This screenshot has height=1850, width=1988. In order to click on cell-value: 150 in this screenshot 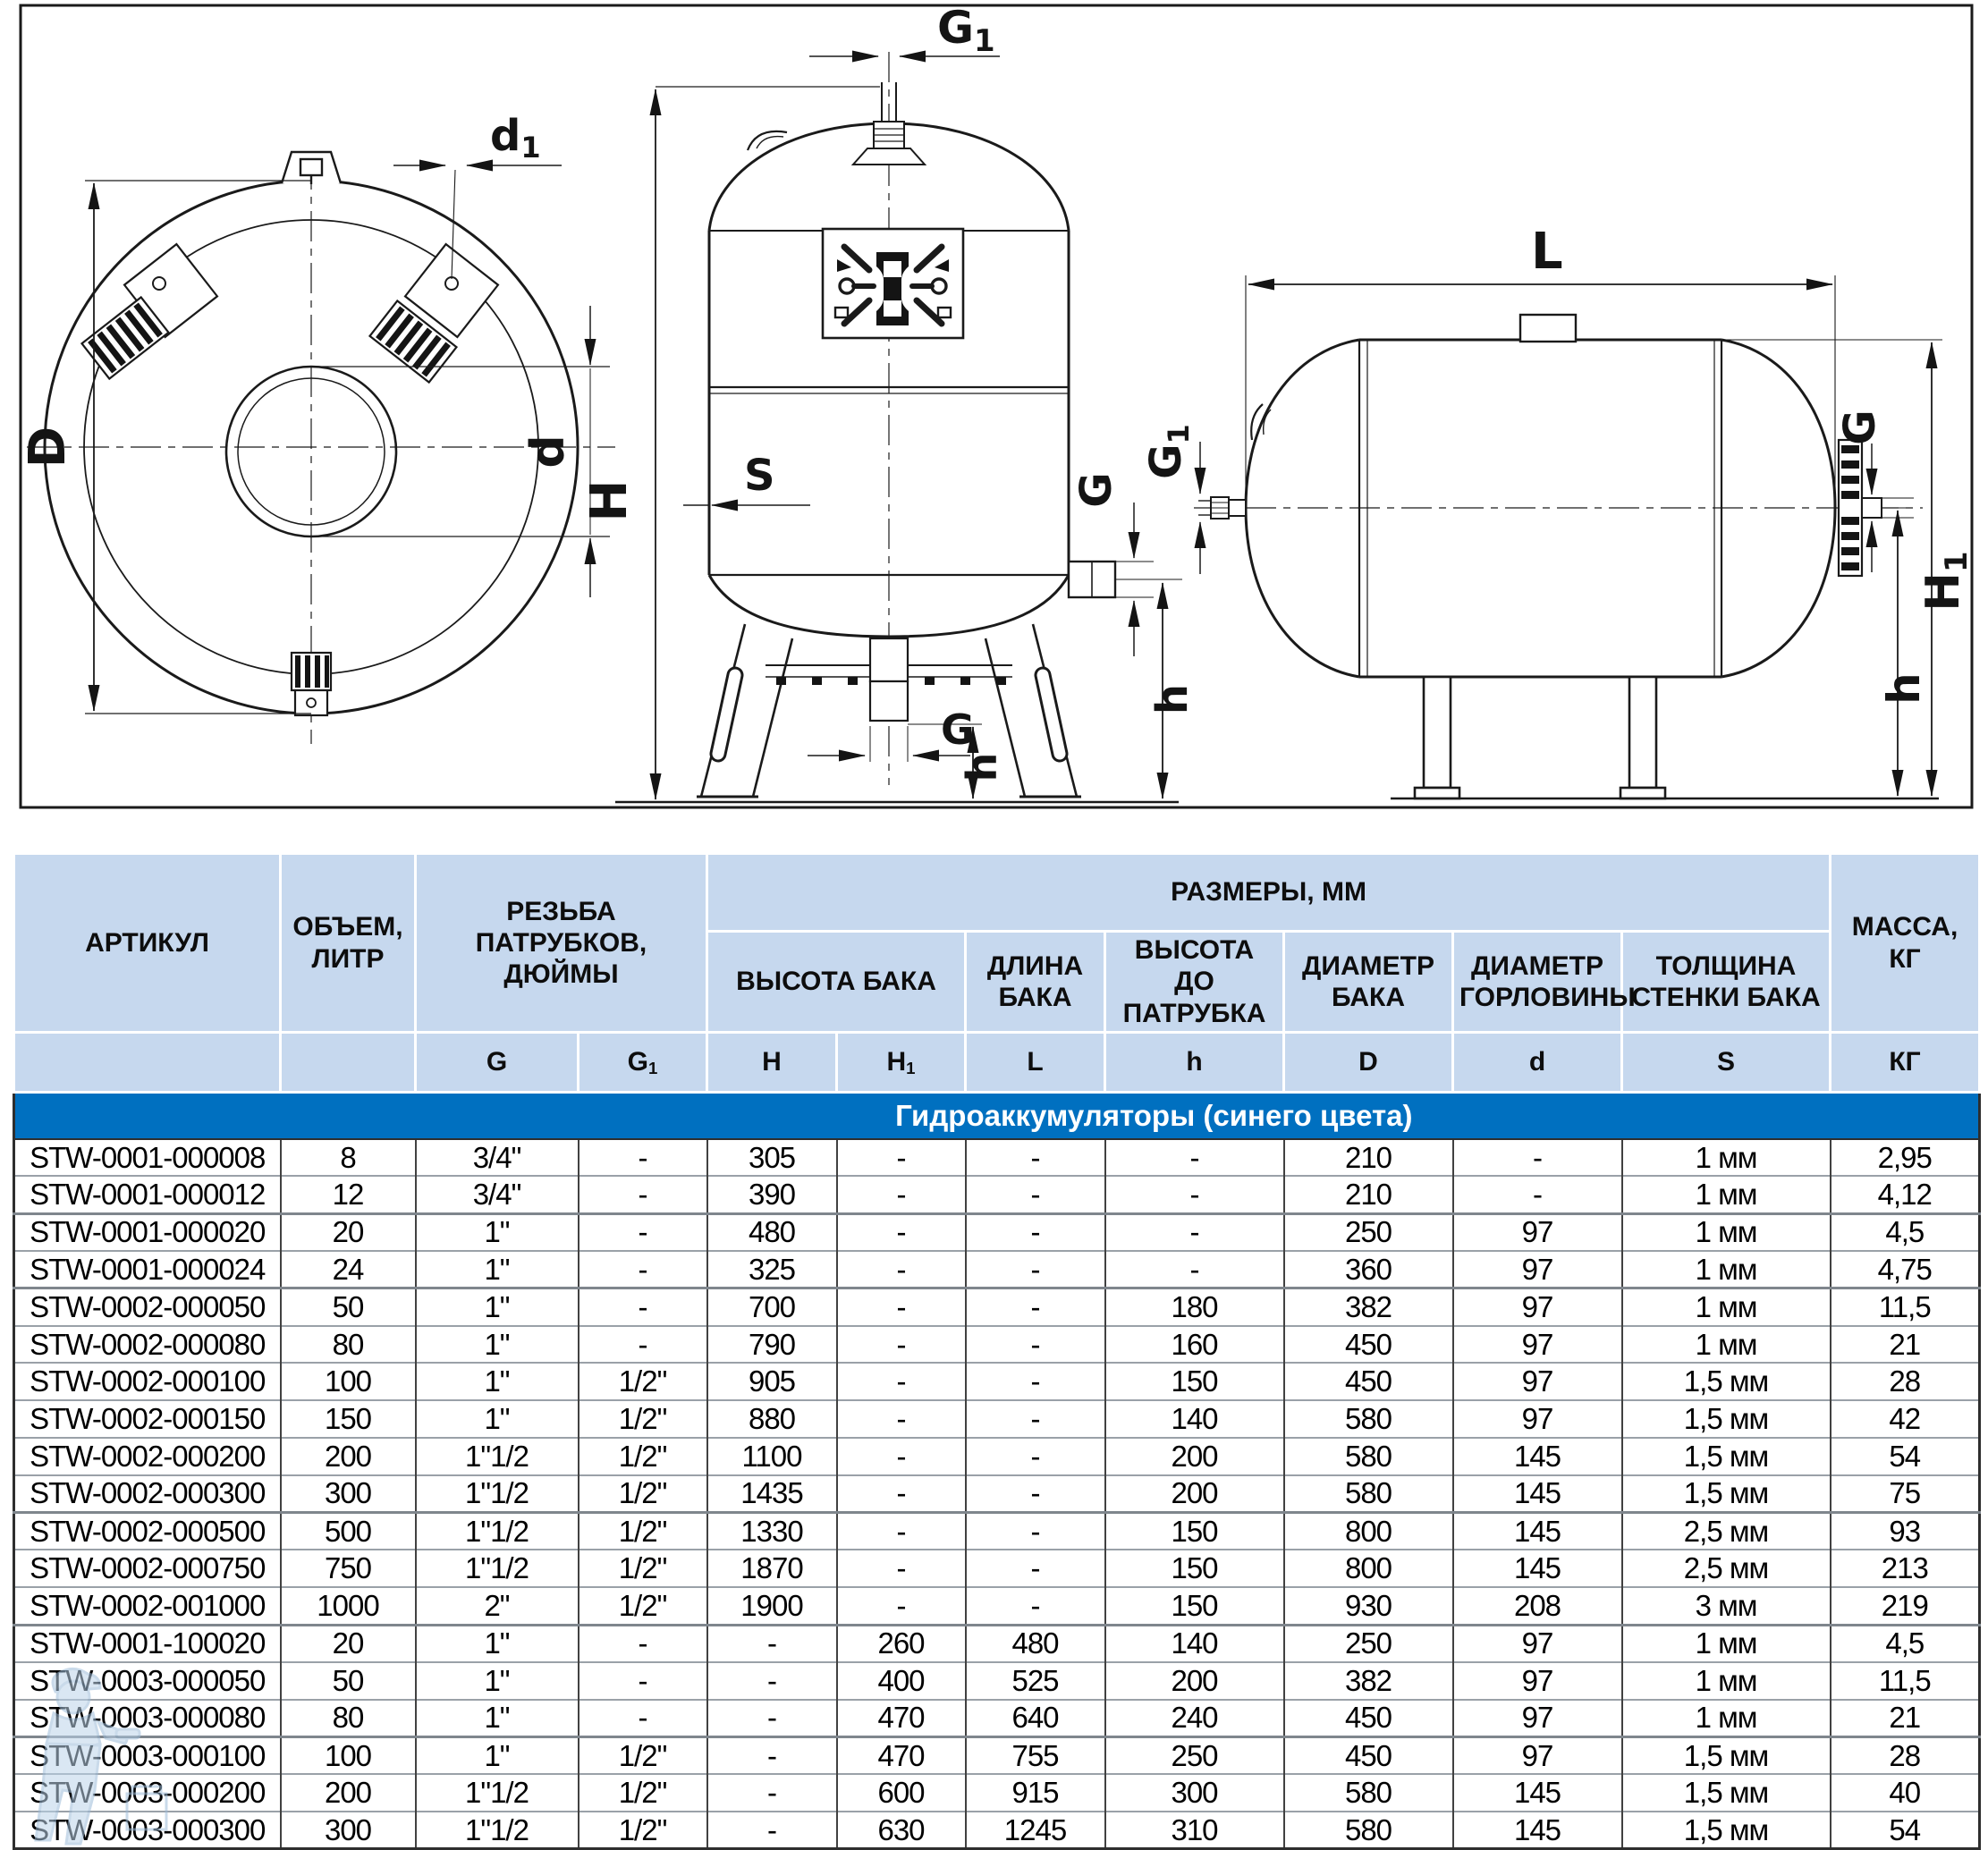, I will do `click(348, 1419)`.